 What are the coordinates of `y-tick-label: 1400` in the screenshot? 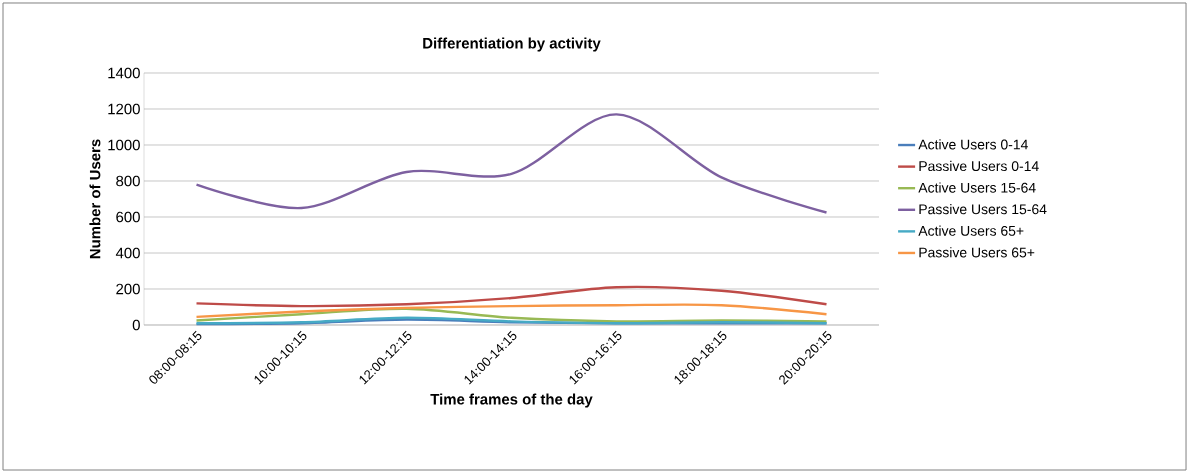 It's located at (124, 73).